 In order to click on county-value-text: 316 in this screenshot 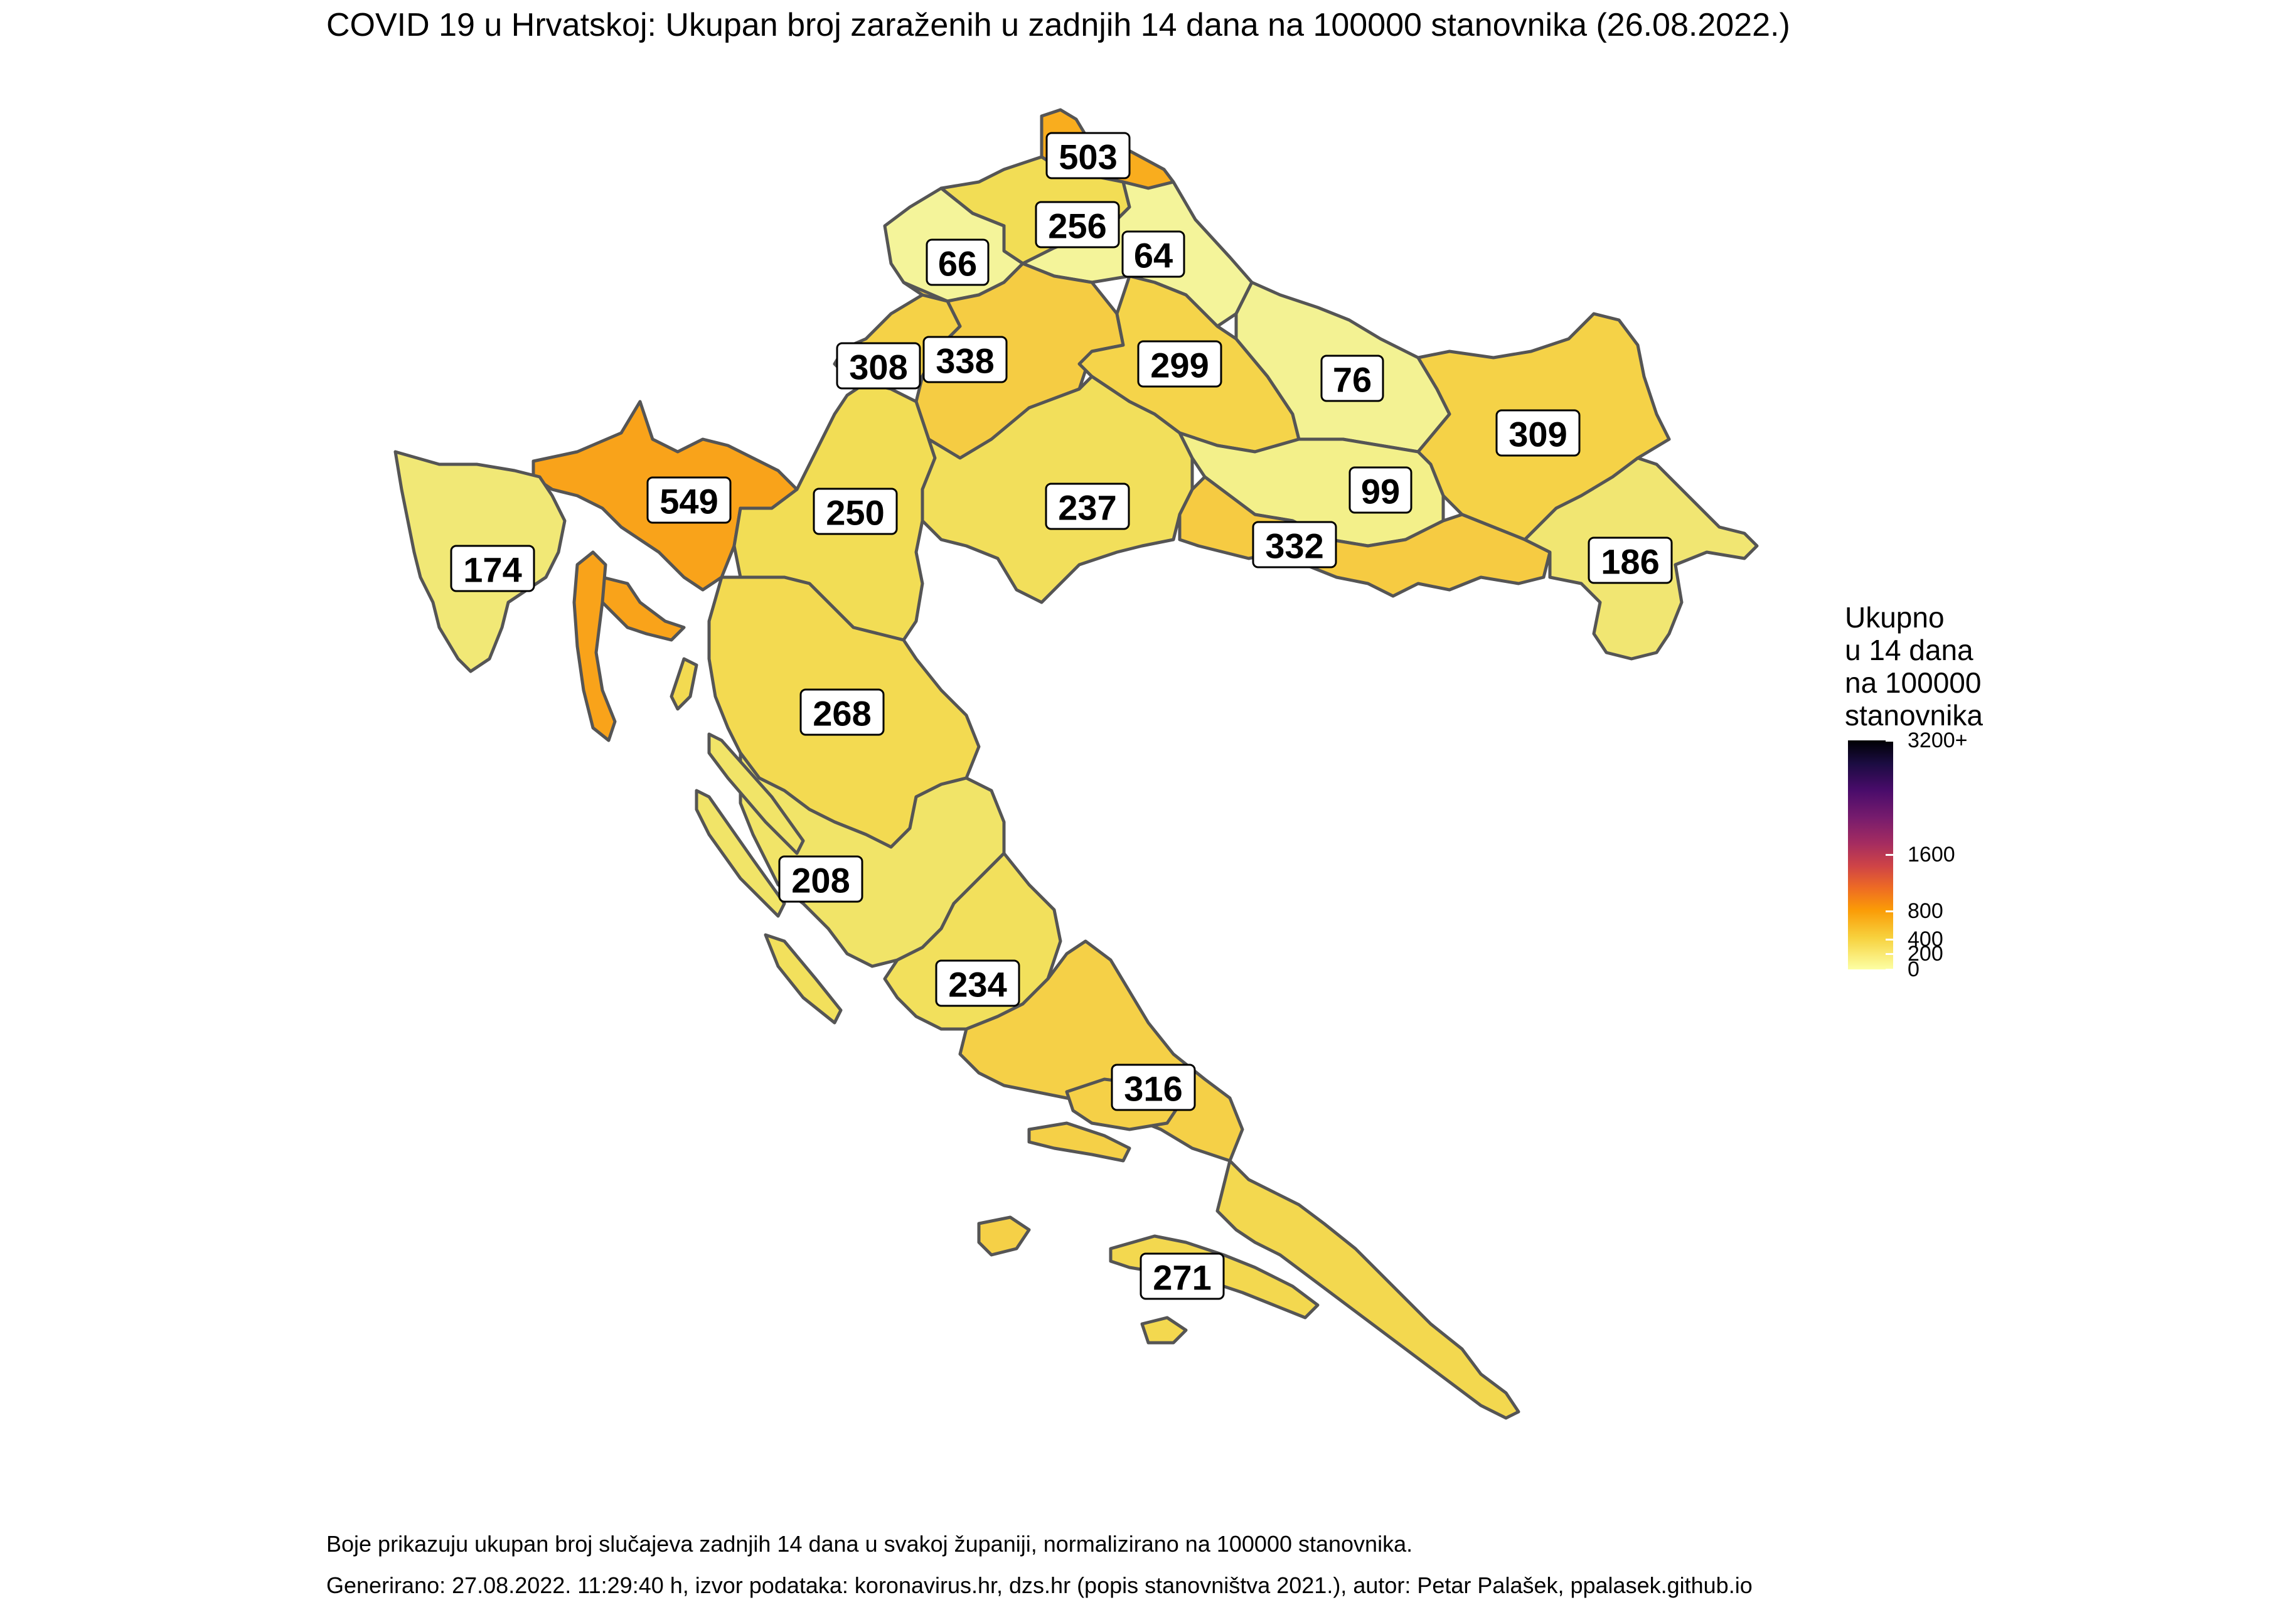, I will do `click(1153, 1089)`.